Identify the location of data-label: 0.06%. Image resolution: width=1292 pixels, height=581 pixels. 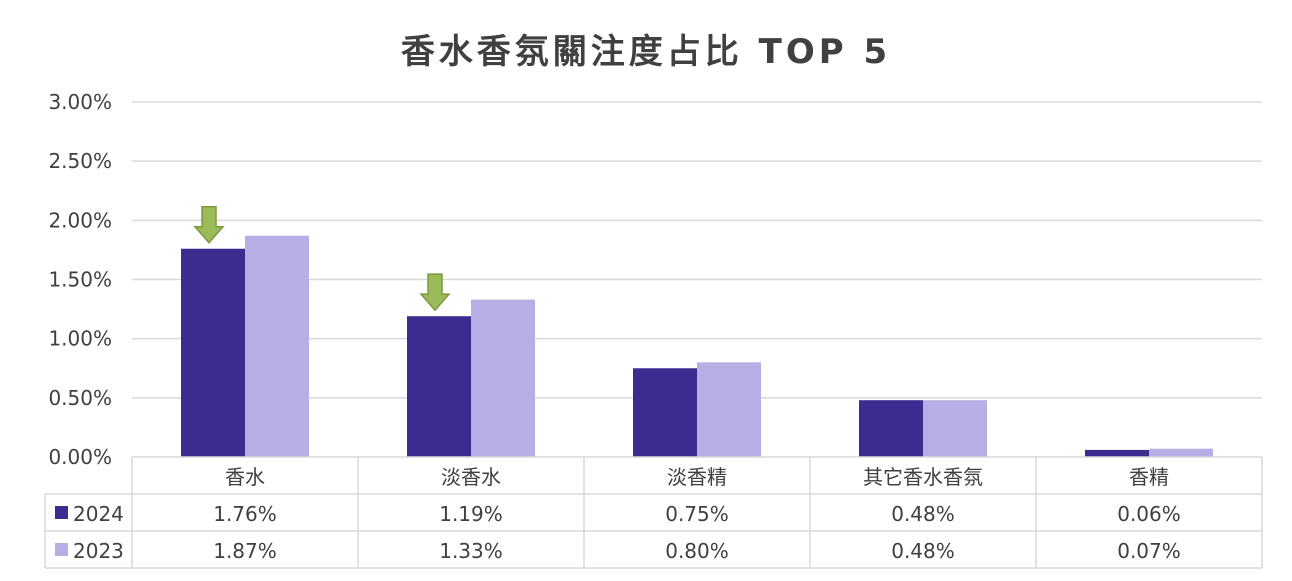
(1149, 514).